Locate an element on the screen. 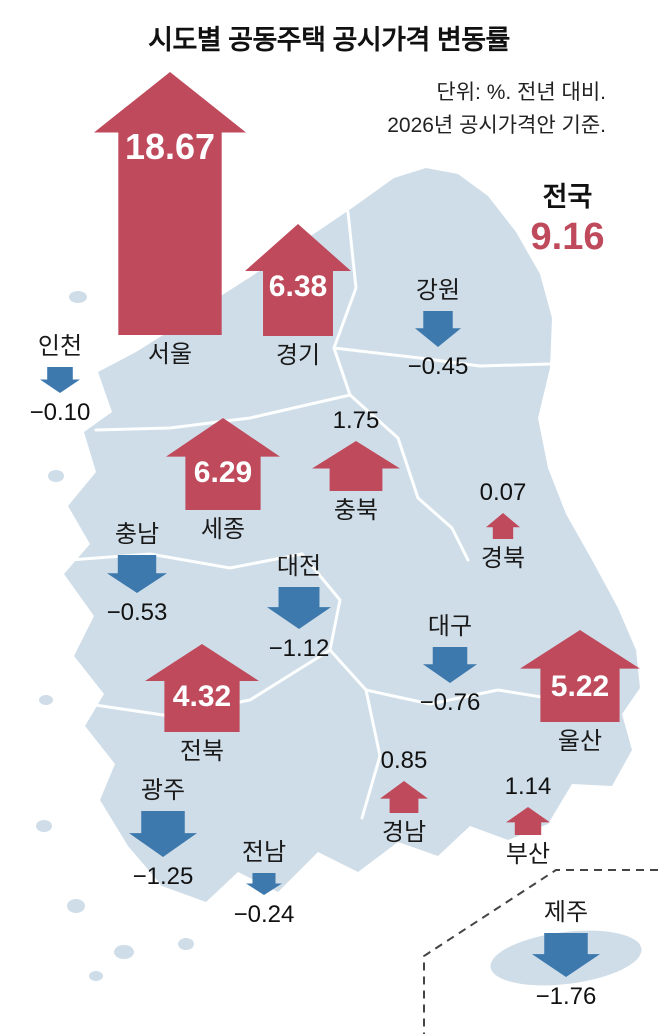 This screenshot has width=658, height=1034. region-label: 광주 is located at coordinates (163, 790).